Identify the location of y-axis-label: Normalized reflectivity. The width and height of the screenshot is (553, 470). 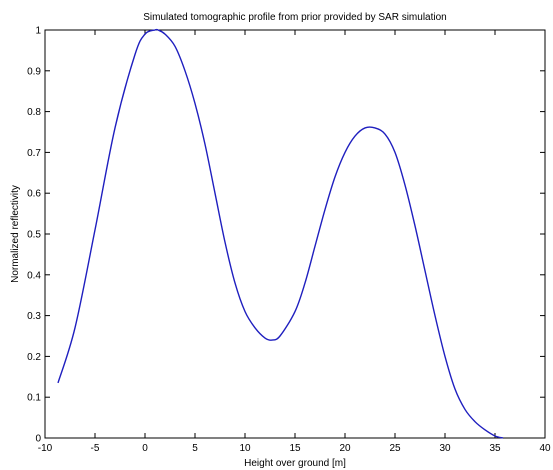
(15, 234).